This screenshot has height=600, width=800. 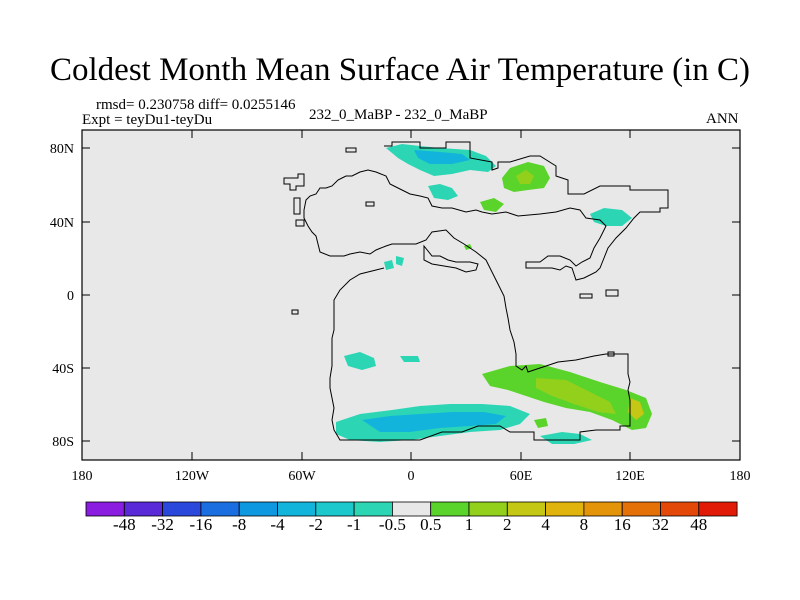 I want to click on patch-south-cyan-small, so click(x=410, y=359).